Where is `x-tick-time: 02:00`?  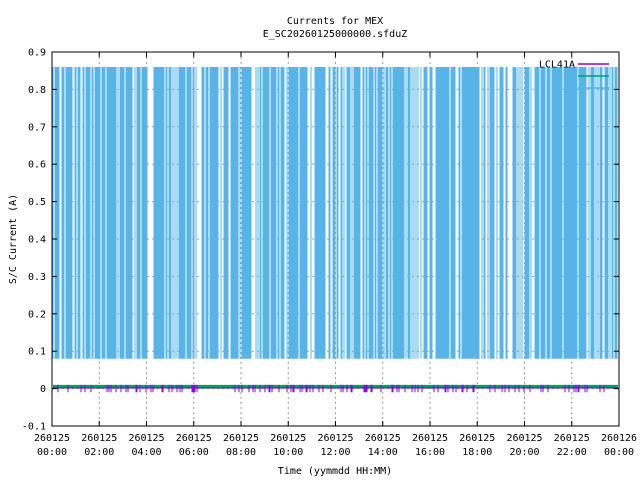
x-tick-time: 02:00 is located at coordinates (99, 452).